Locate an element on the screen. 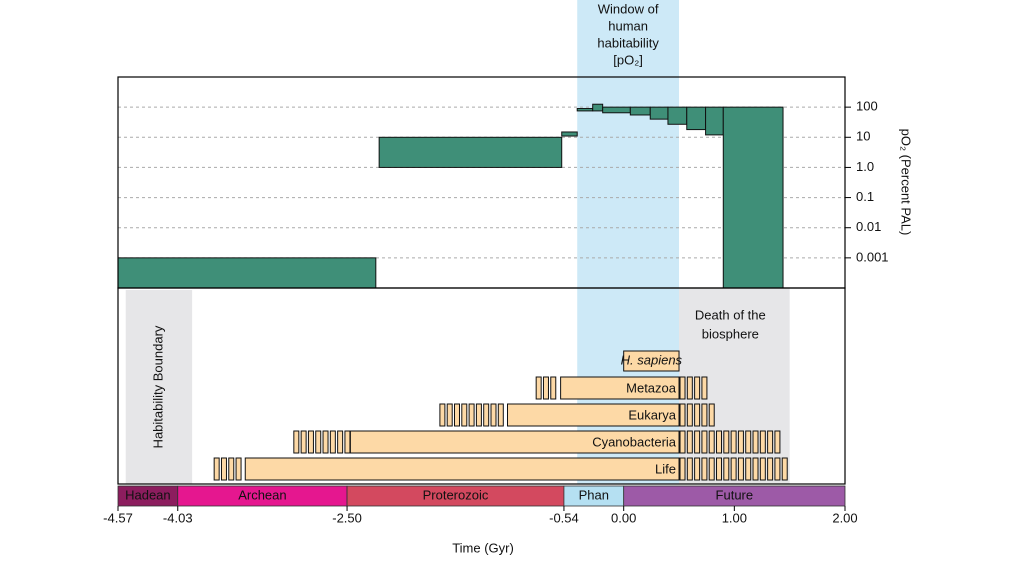 This screenshot has width=1024, height=577. habitability-window is located at coordinates (628, 242).